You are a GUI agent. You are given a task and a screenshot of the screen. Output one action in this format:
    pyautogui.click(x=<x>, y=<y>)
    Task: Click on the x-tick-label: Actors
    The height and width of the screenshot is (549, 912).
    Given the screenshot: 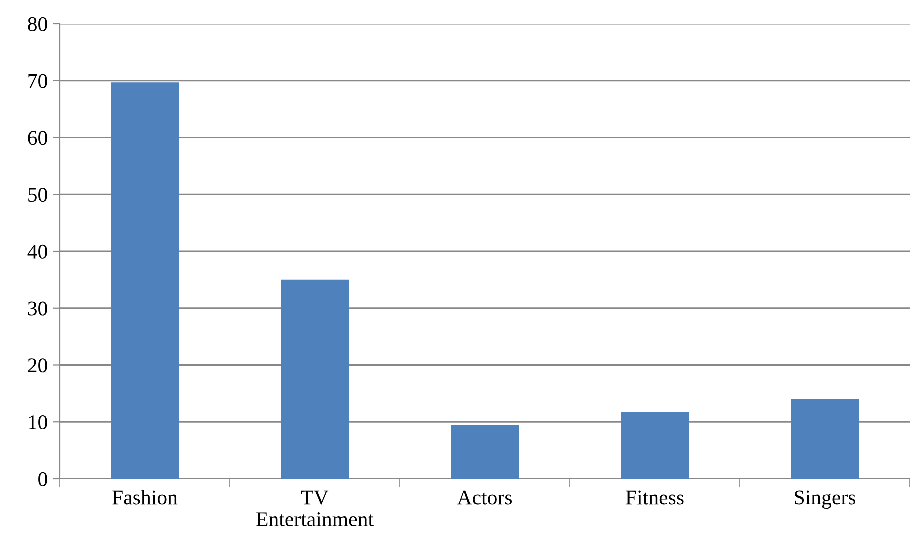 What is the action you would take?
    pyautogui.click(x=484, y=497)
    